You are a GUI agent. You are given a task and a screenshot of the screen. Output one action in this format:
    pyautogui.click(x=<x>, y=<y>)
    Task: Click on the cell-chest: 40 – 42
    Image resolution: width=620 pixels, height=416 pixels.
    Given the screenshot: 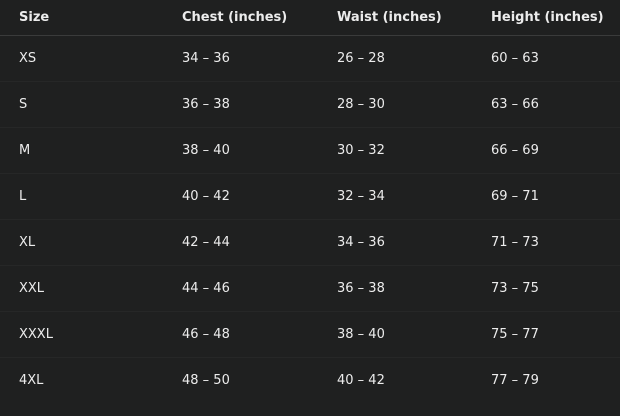 What is the action you would take?
    pyautogui.click(x=259, y=196)
    